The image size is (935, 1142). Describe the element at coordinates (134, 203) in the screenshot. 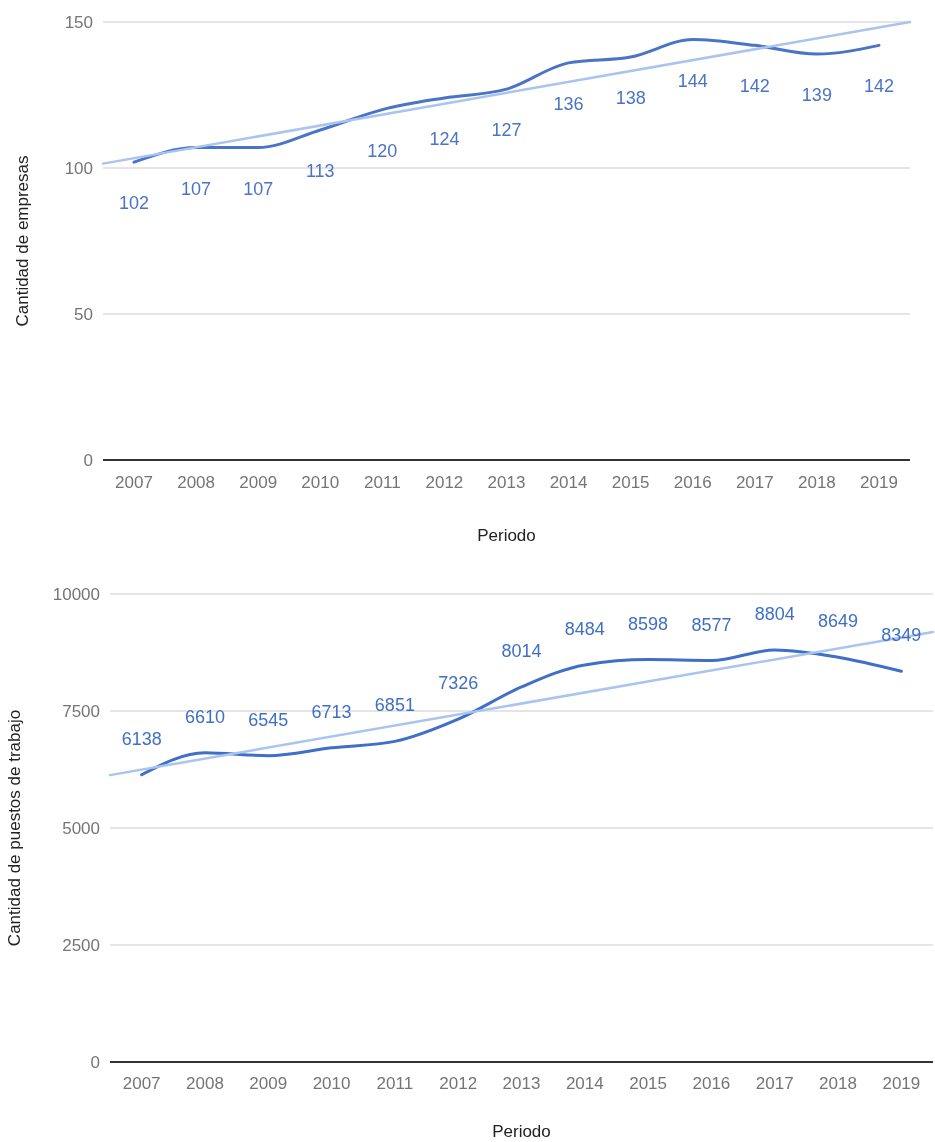

I see `data-label: 102` at that location.